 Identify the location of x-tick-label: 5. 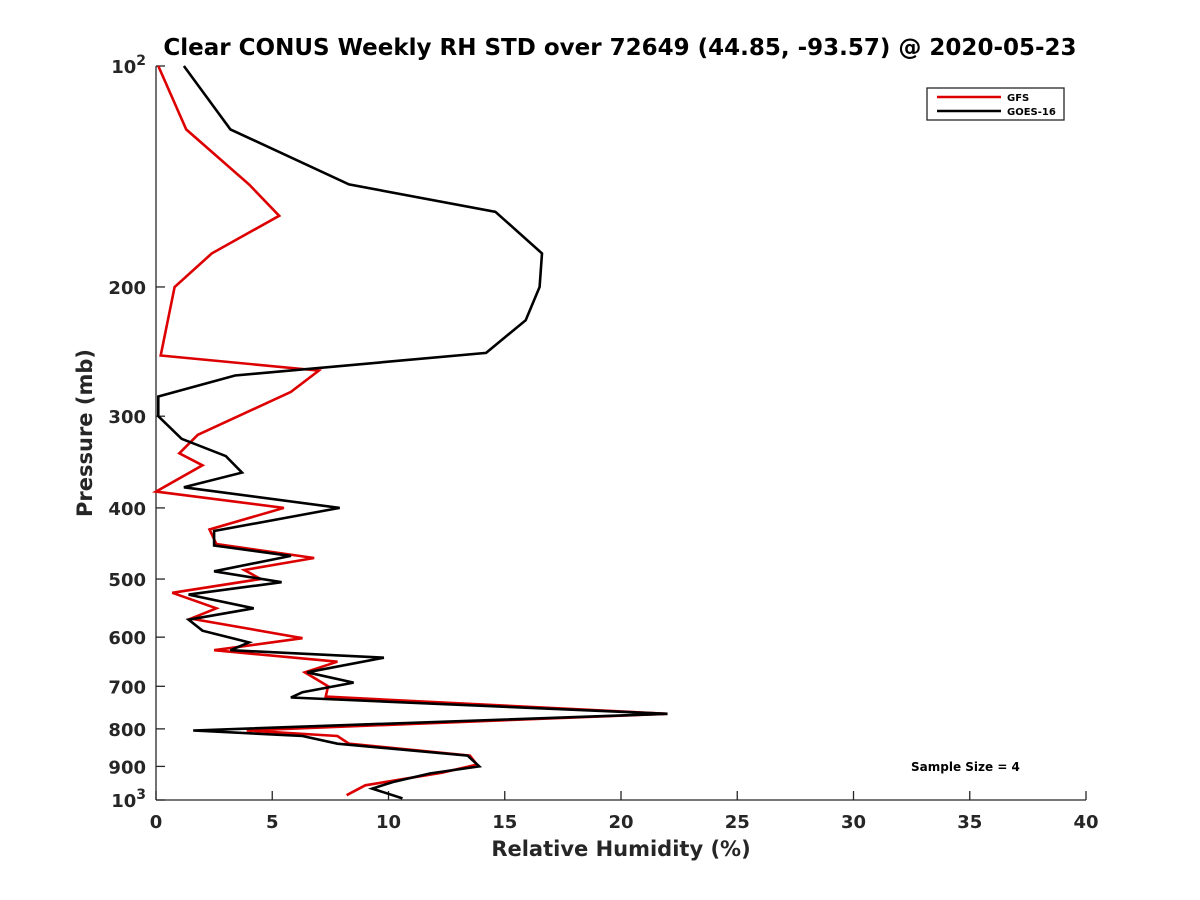
(272, 822).